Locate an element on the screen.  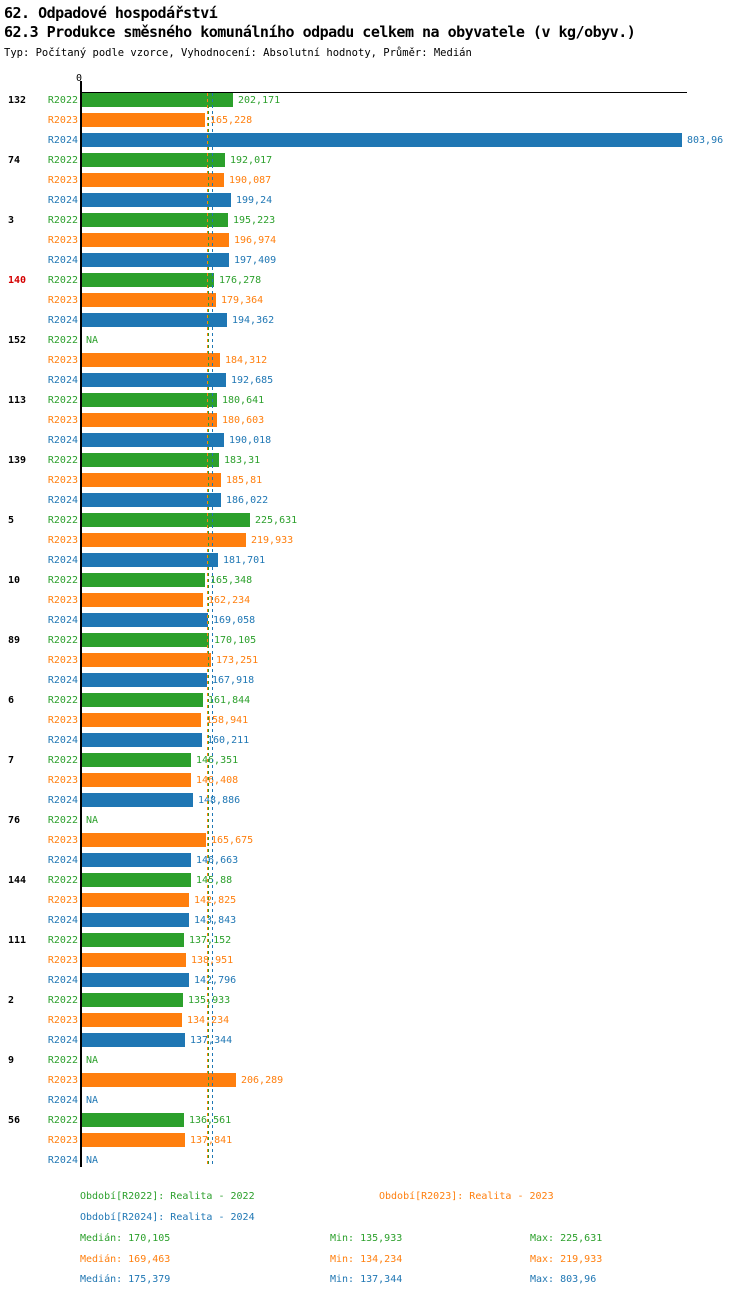
bar-value-label: 170,105 is located at coordinates (235, 640).